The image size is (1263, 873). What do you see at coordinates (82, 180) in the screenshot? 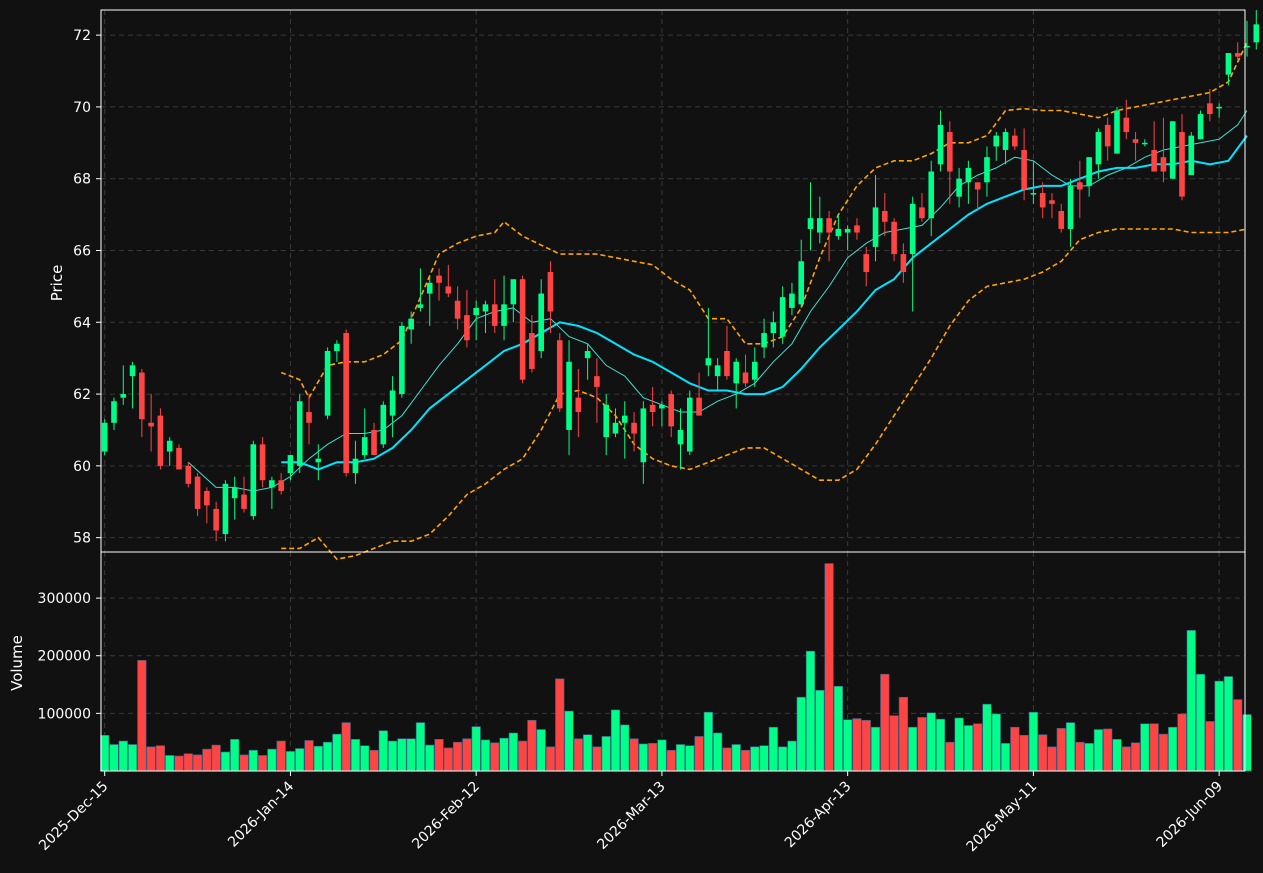
I see `price-tick-label: 68` at bounding box center [82, 180].